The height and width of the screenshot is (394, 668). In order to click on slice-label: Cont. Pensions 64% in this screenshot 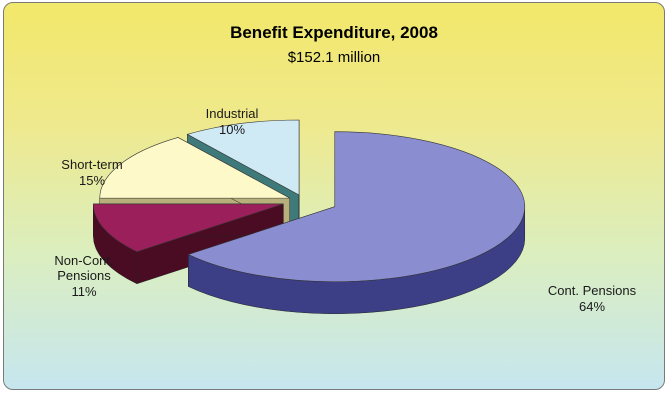, I will do `click(592, 298)`.